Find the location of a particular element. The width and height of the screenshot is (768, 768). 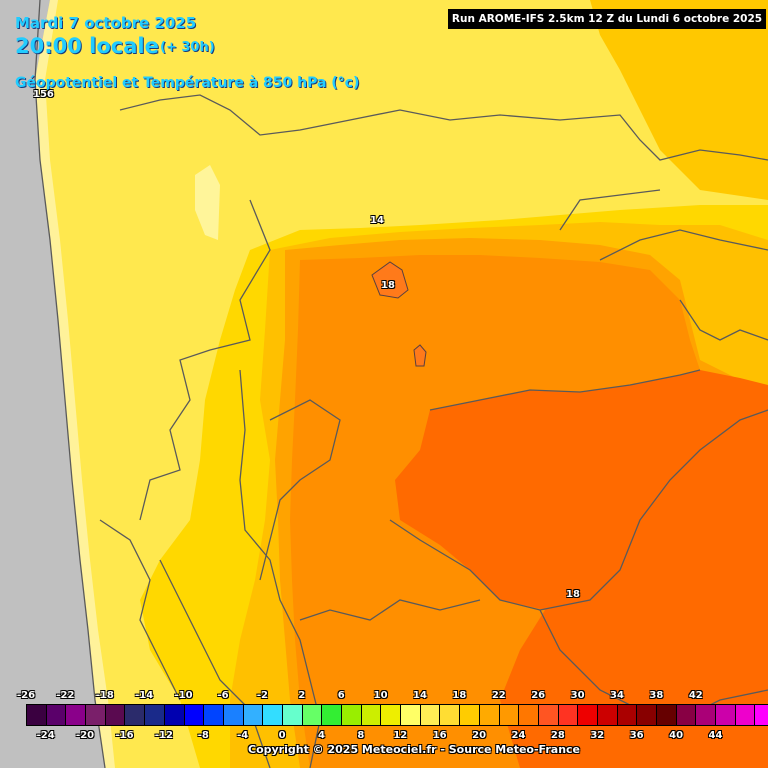

legend-tick-lower: 28 is located at coordinates (557, 735).